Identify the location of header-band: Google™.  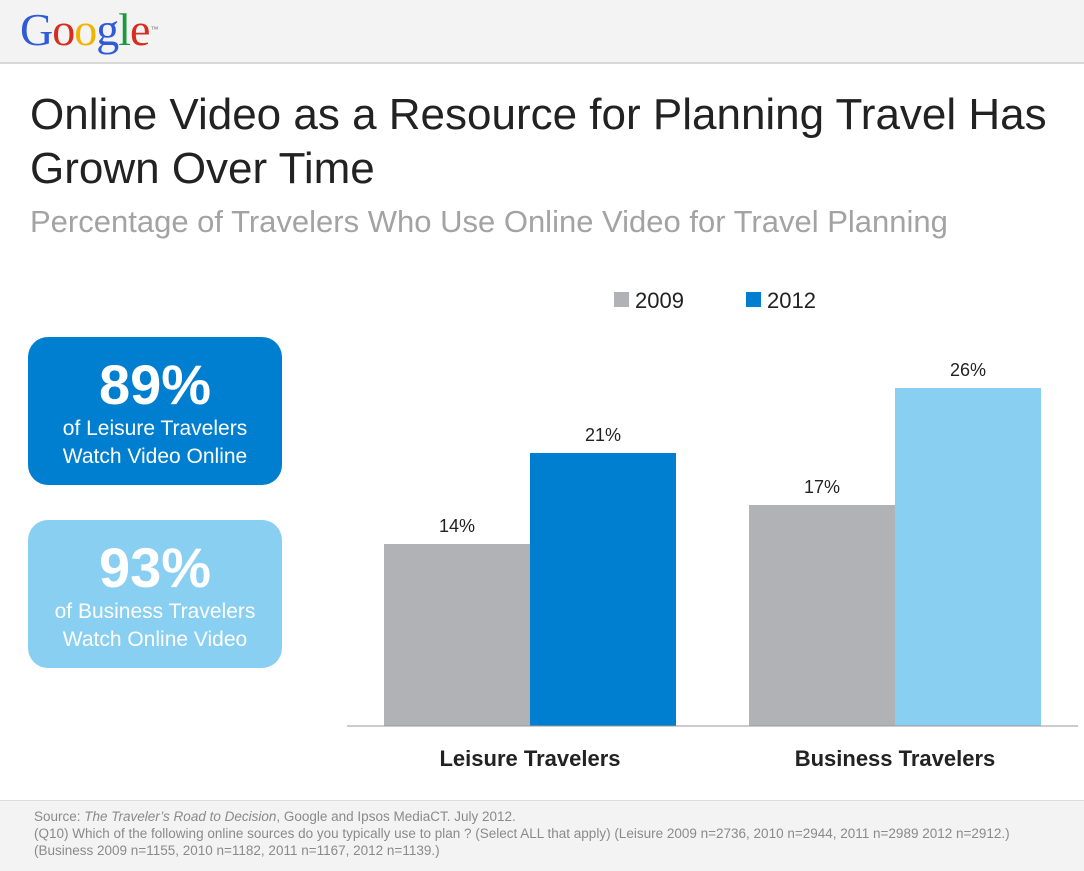
(542, 32).